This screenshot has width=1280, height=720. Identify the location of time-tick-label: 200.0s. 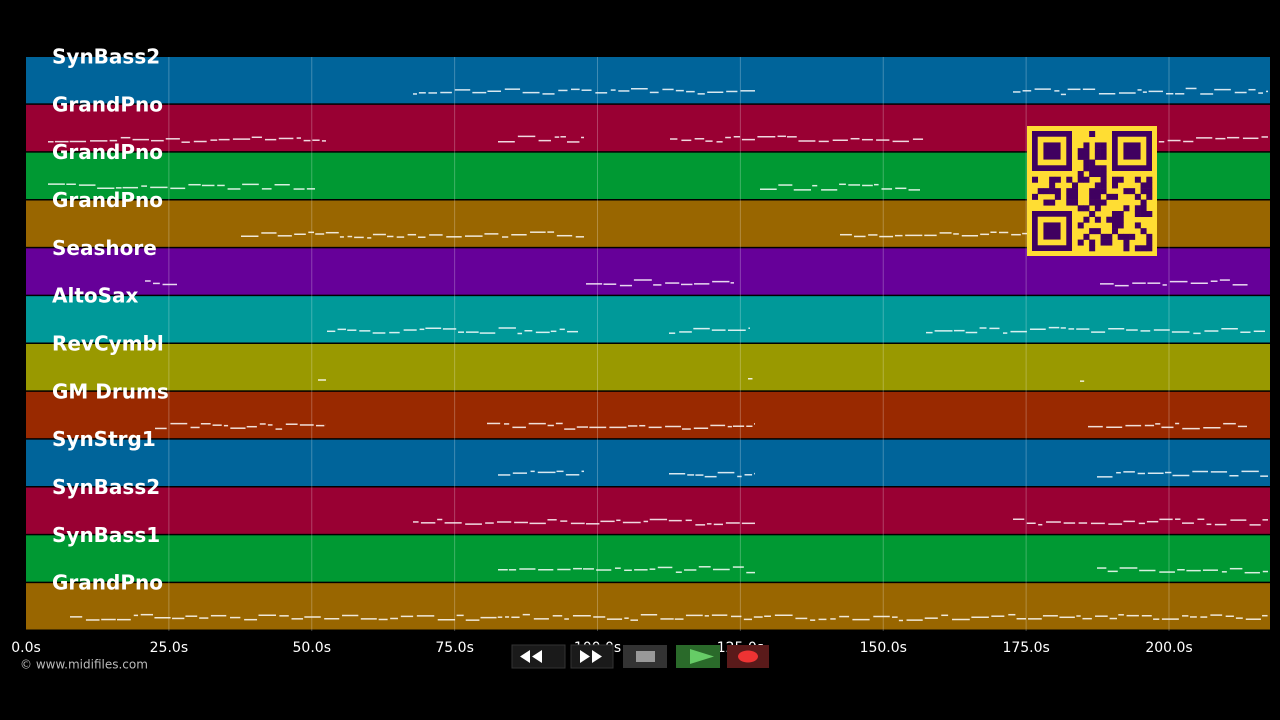
(1168, 648).